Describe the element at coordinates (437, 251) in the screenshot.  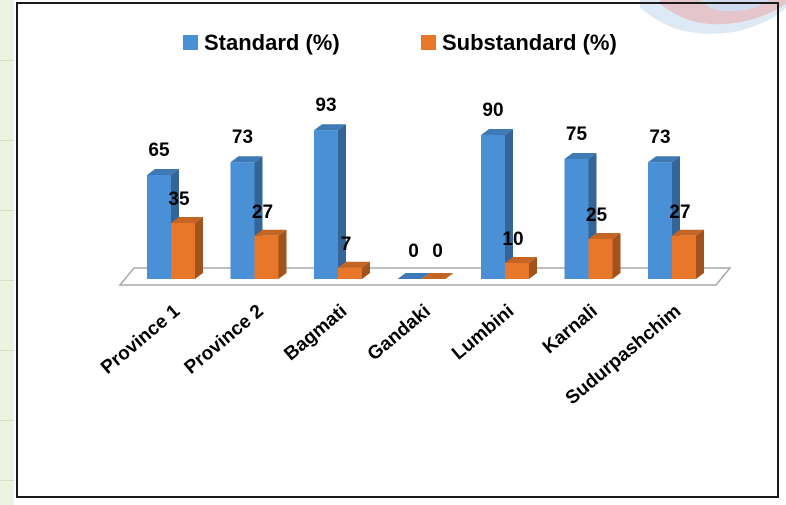
I see `data-label-gandaki-substandard: 0` at that location.